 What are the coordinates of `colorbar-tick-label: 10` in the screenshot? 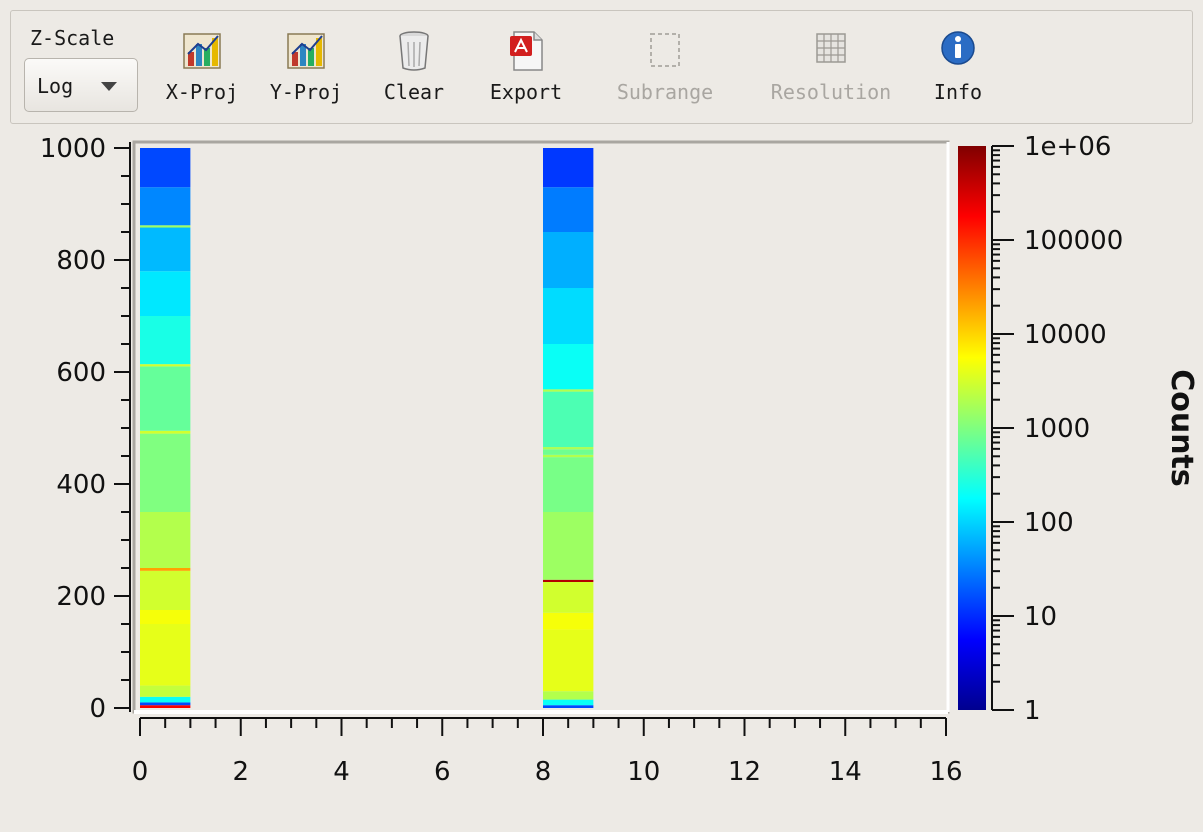 It's located at (1040, 617).